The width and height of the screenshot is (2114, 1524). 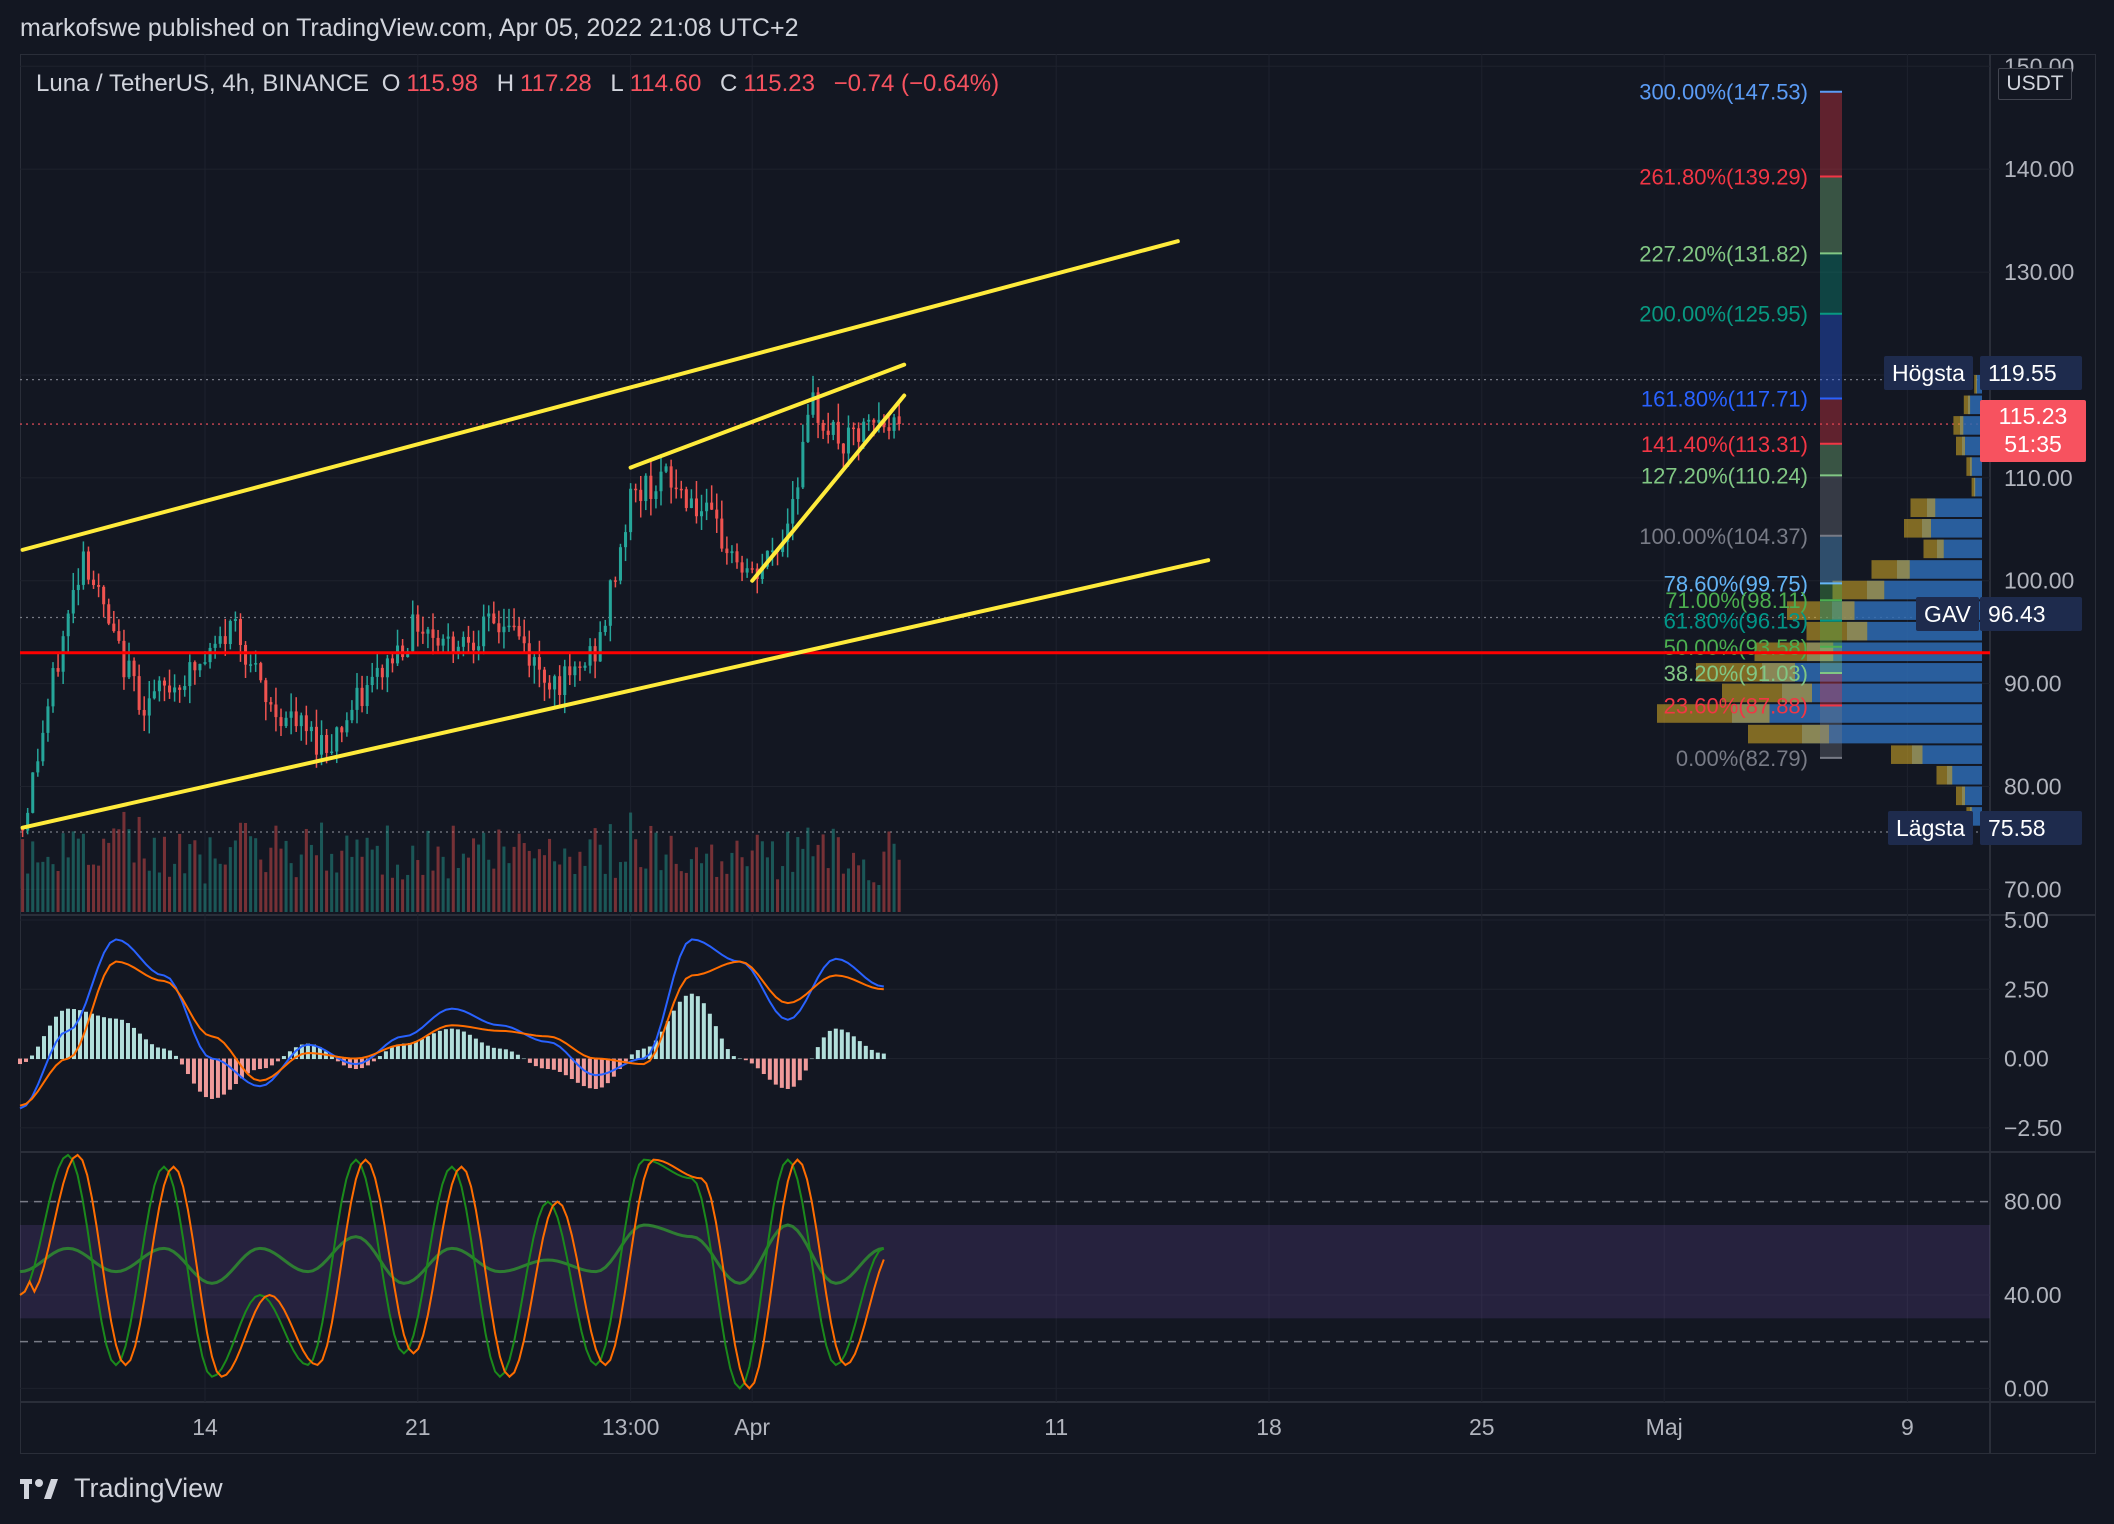 I want to click on currency-label: USDT, so click(x=2035, y=84).